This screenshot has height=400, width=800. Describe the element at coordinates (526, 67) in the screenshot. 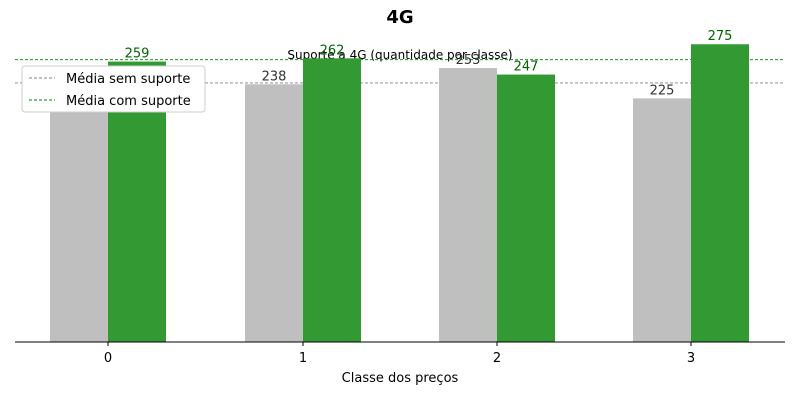

I see `data-label-with-support-class-2: 247` at that location.